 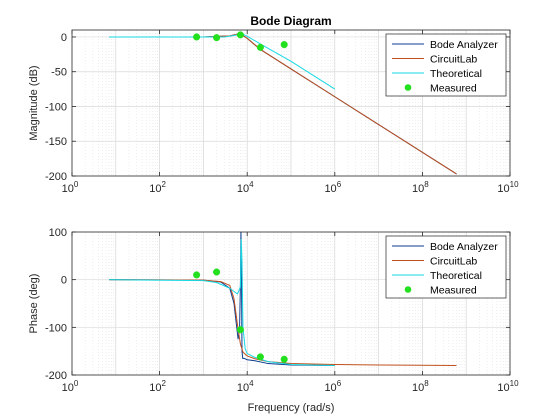 I want to click on phase-series-circuitlab, so click(x=283, y=322).